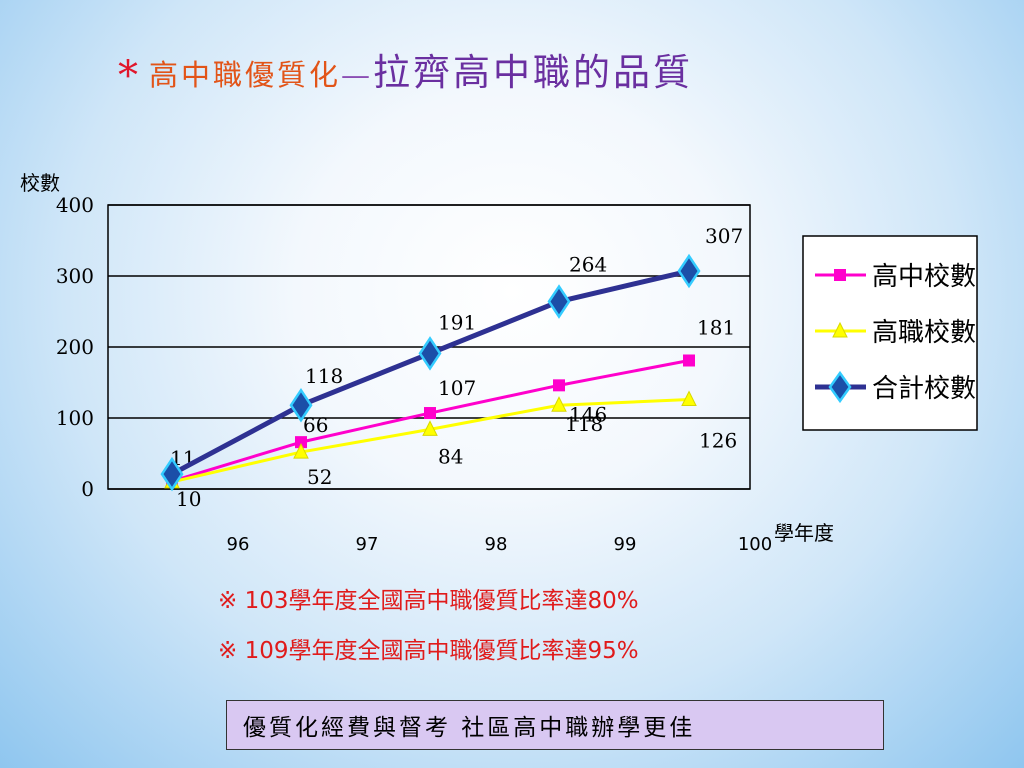  What do you see at coordinates (457, 322) in the screenshot?
I see `data-label: 191` at bounding box center [457, 322].